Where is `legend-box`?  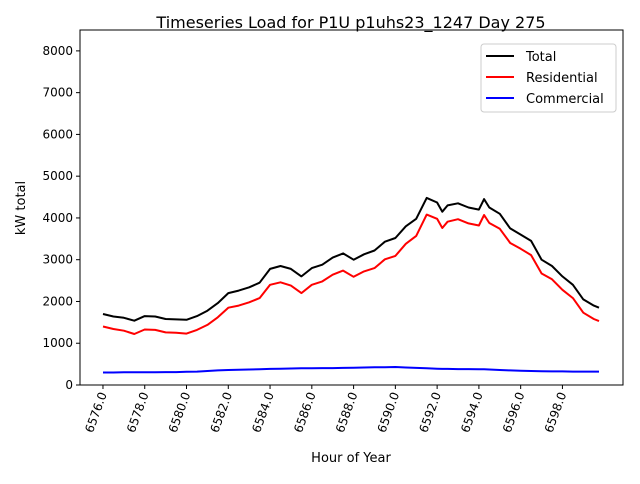
legend-box is located at coordinates (548, 78).